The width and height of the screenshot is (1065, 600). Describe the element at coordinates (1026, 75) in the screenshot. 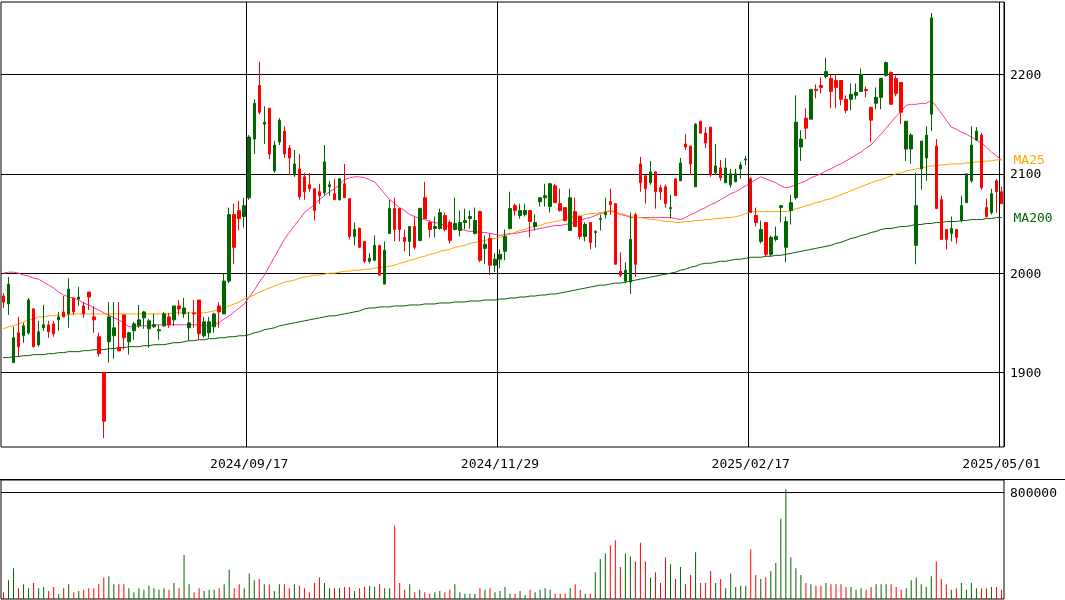

I see `y-tick-label: 2200` at that location.